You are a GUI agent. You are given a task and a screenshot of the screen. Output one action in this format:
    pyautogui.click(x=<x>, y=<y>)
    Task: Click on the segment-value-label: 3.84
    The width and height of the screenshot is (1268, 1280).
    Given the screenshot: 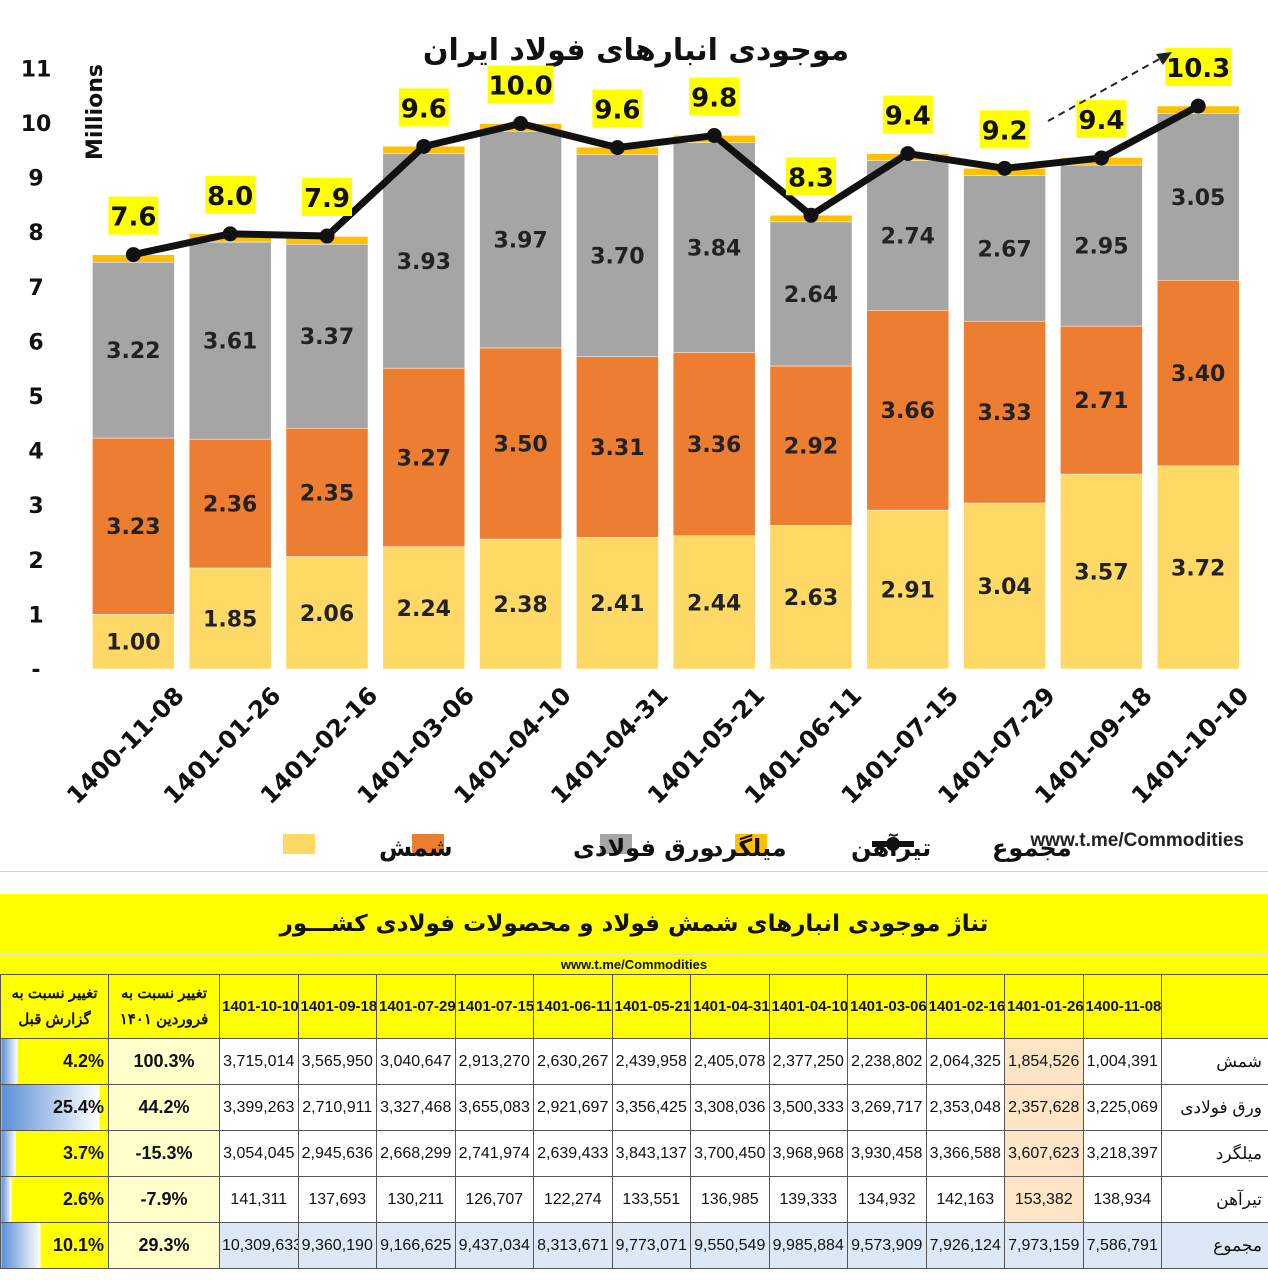 What is the action you would take?
    pyautogui.click(x=714, y=248)
    